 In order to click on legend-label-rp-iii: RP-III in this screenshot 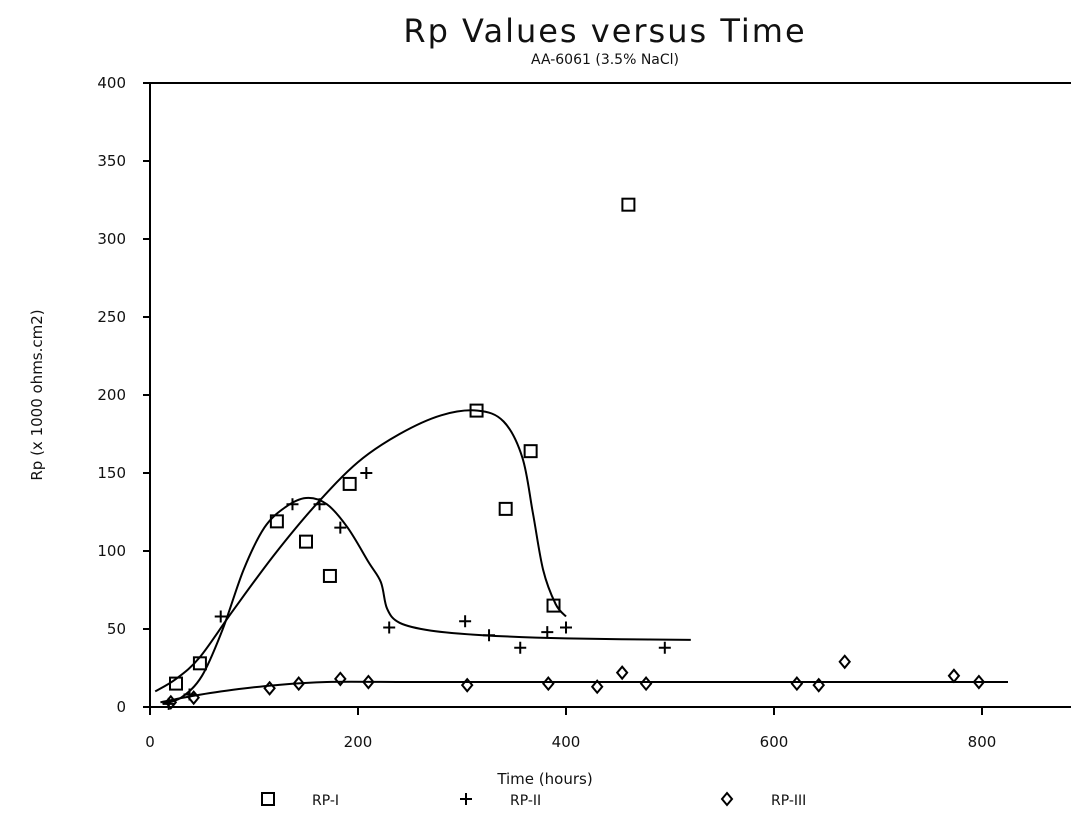, I will do `click(788, 801)`.